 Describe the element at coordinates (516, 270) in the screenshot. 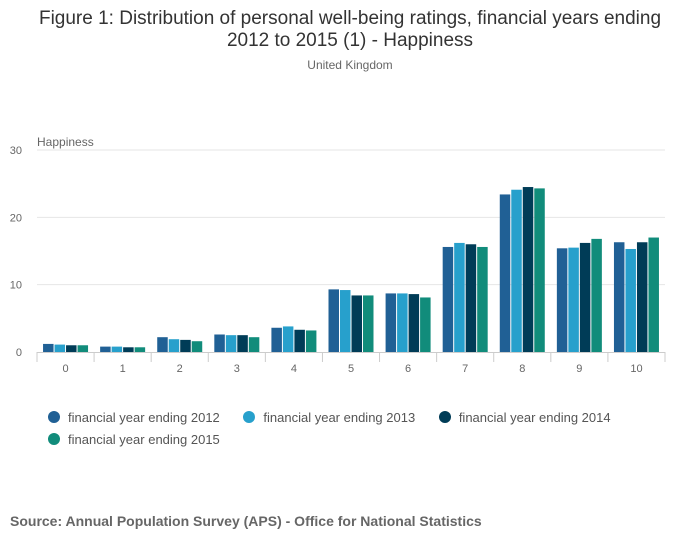

I see `bar-8-2013` at that location.